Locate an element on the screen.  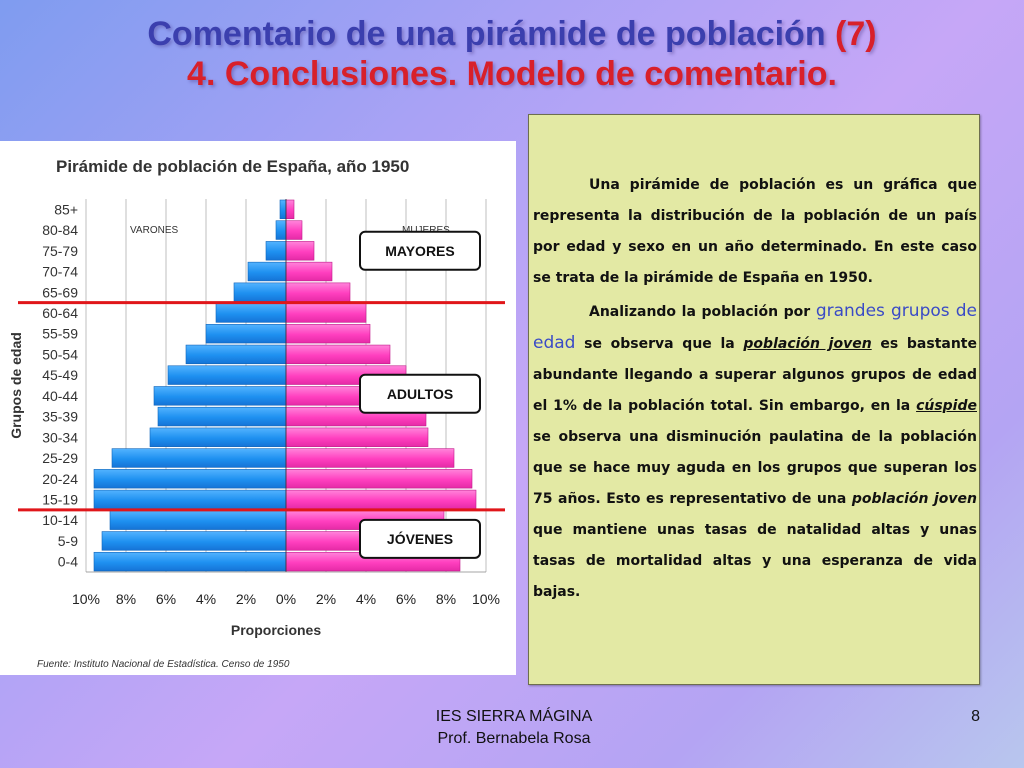
annotation-label: JÓVENES is located at coordinates (420, 538).